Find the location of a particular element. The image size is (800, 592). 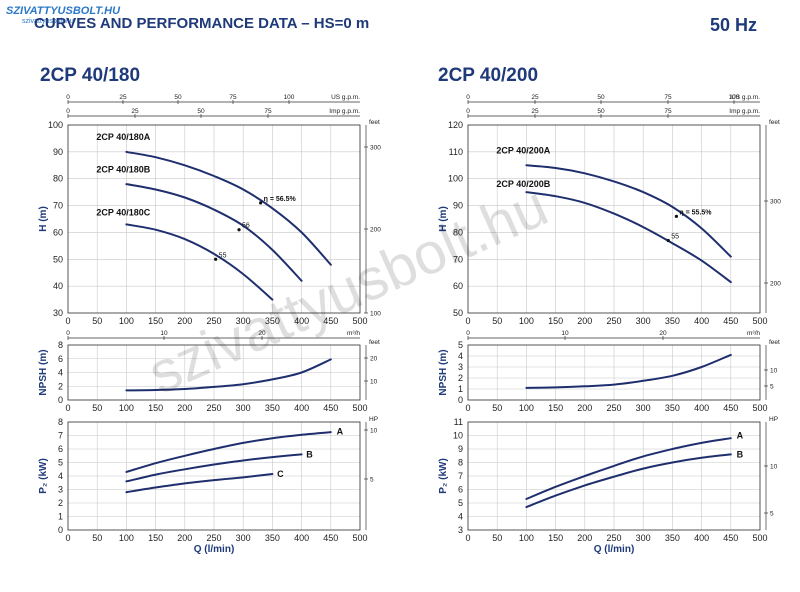

power-y-tick-label: 7 is located at coordinates (60, 436).